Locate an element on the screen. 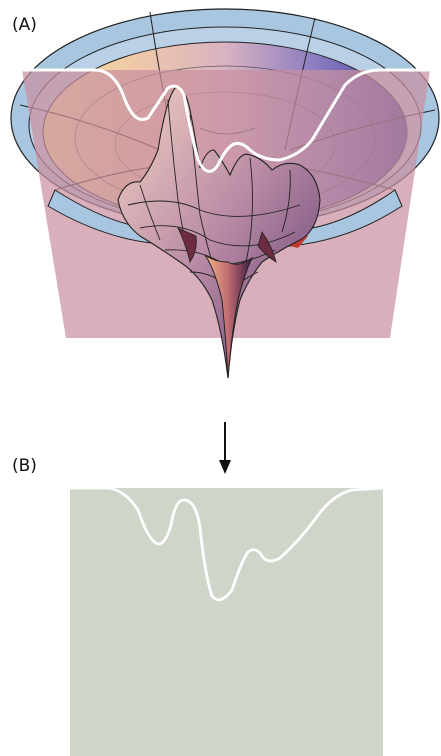  bowl-through-plane is located at coordinates (227, 131).